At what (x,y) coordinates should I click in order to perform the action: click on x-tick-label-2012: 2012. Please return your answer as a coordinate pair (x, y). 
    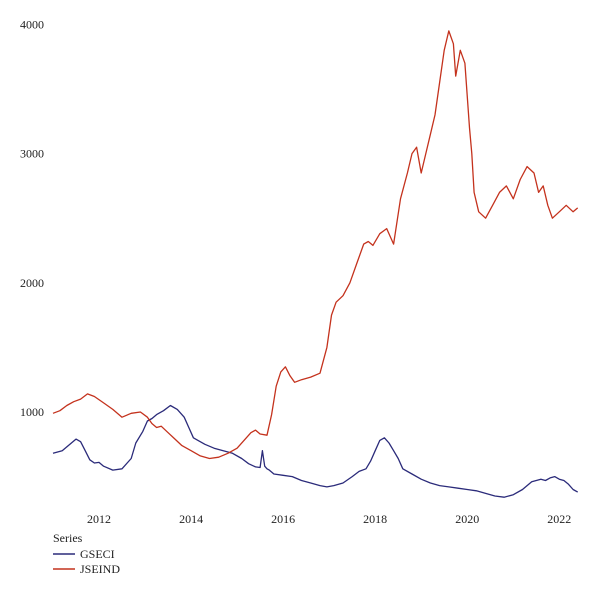
    Looking at the image, I should click on (99, 519).